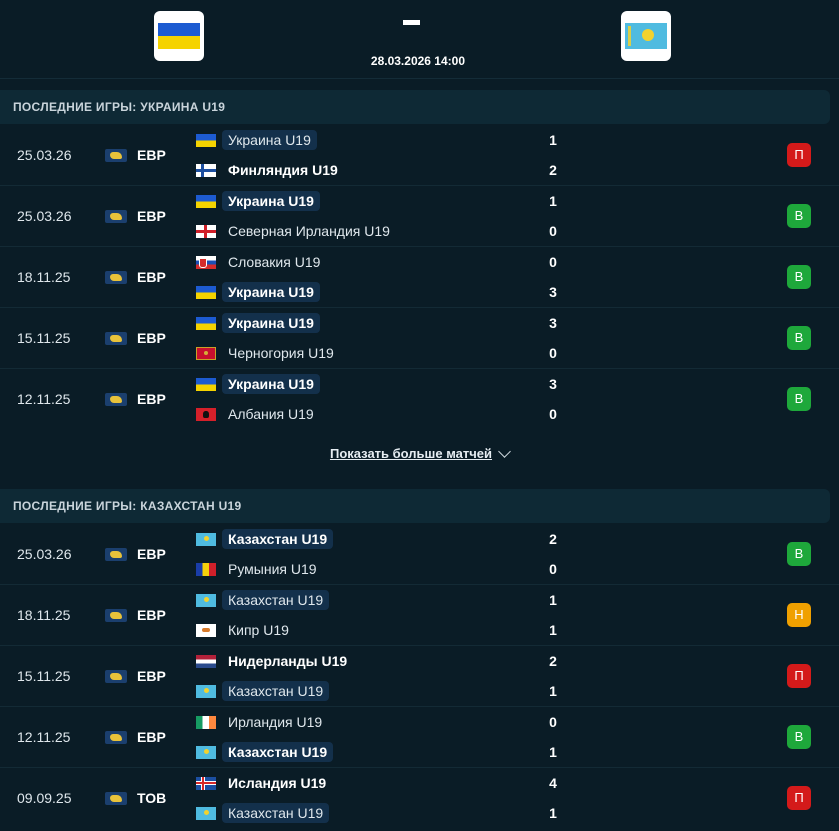 This screenshot has height=831, width=839. What do you see at coordinates (275, 722) in the screenshot?
I see `team-name: Ирландия U19` at bounding box center [275, 722].